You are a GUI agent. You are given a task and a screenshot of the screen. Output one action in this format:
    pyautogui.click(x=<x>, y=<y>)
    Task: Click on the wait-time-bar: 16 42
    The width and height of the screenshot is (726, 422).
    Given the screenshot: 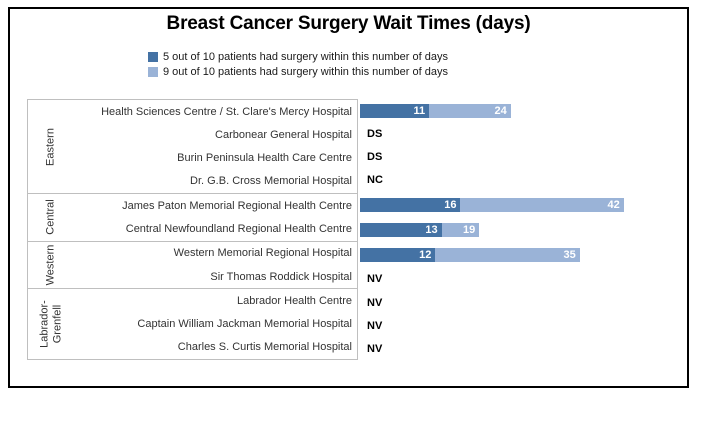 What is the action you would take?
    pyautogui.click(x=492, y=205)
    